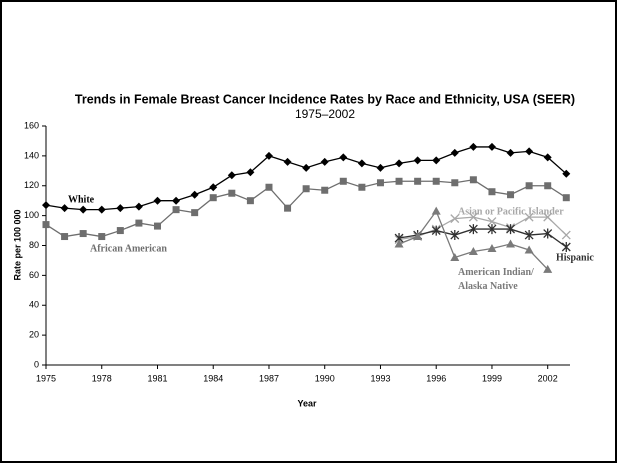 Image resolution: width=617 pixels, height=463 pixels. Describe the element at coordinates (81, 199) in the screenshot. I see `series-label: White` at that location.